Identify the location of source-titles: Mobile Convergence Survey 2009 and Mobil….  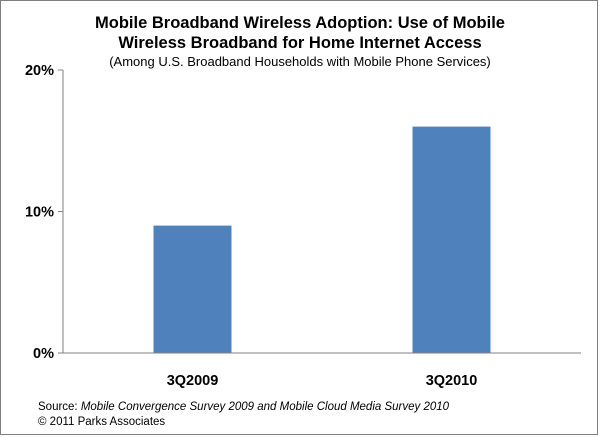
(265, 407).